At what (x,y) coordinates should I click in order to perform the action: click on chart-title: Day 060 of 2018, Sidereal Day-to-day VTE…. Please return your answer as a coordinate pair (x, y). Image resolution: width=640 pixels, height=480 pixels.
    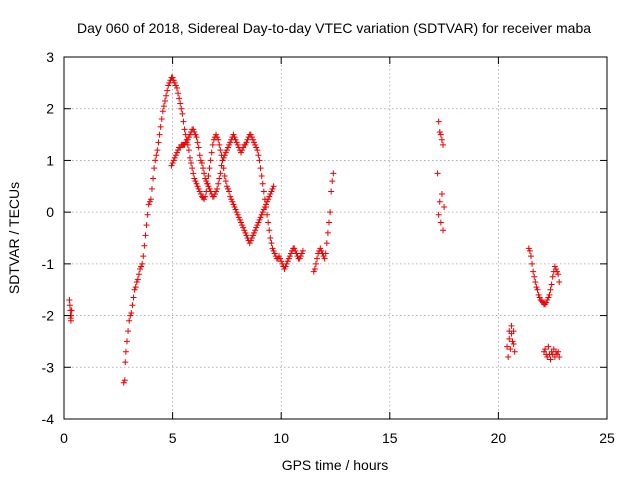
    Looking at the image, I should click on (334, 28).